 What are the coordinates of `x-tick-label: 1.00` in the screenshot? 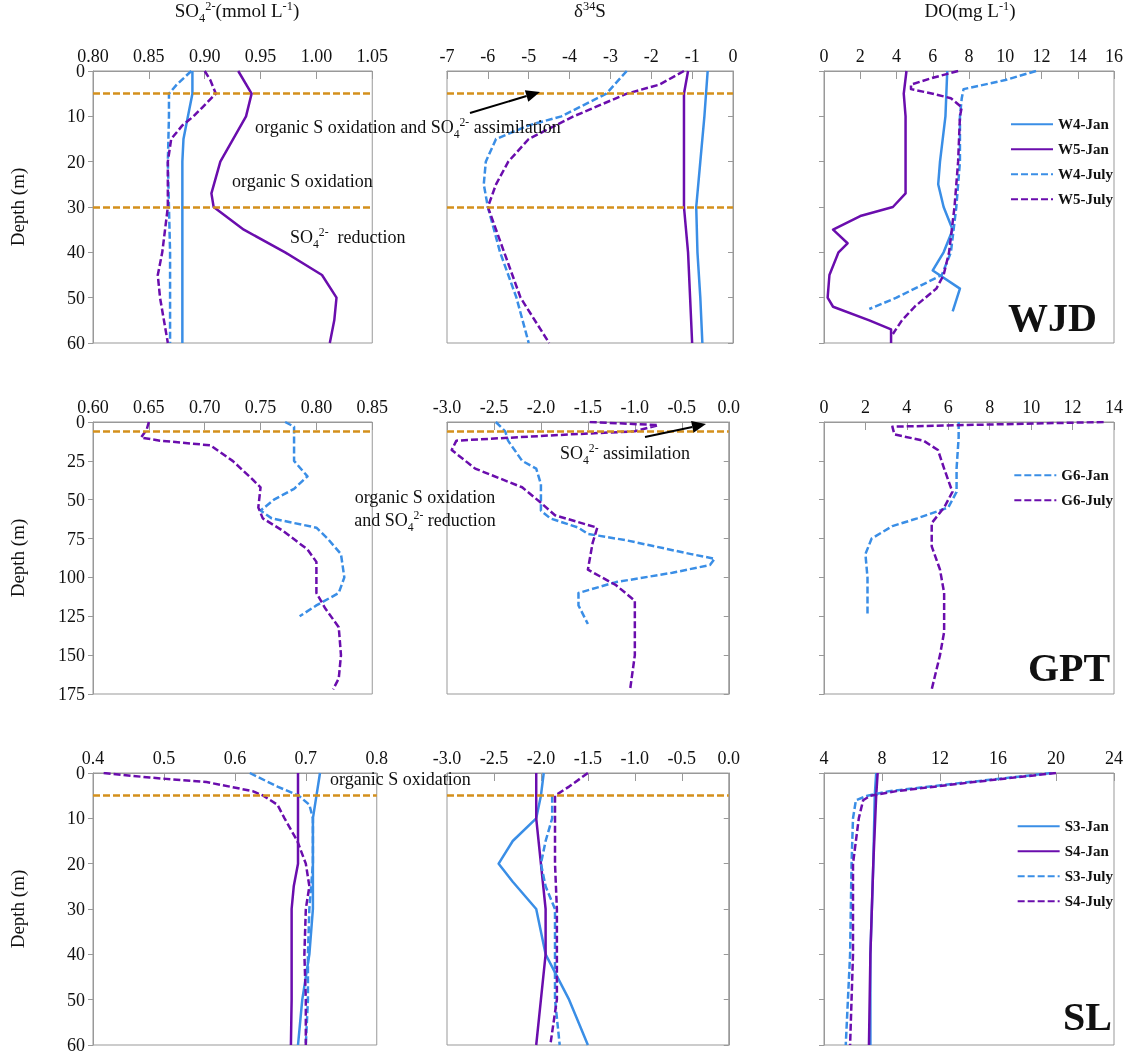 It's located at (316, 56).